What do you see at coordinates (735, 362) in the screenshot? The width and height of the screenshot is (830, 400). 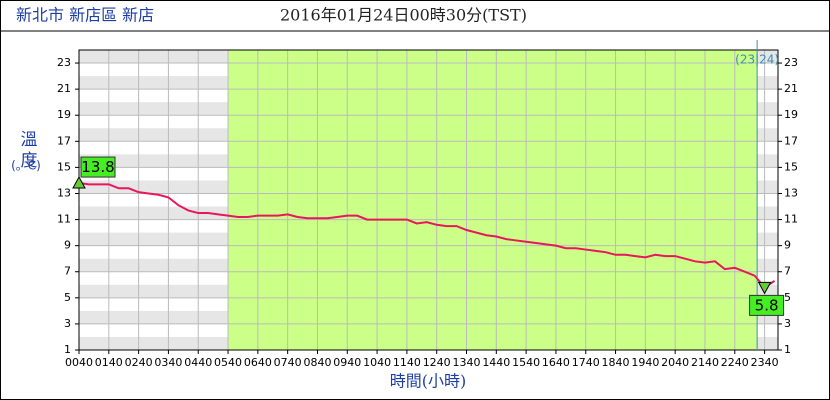 I see `x-tick-label: 2240` at bounding box center [735, 362].